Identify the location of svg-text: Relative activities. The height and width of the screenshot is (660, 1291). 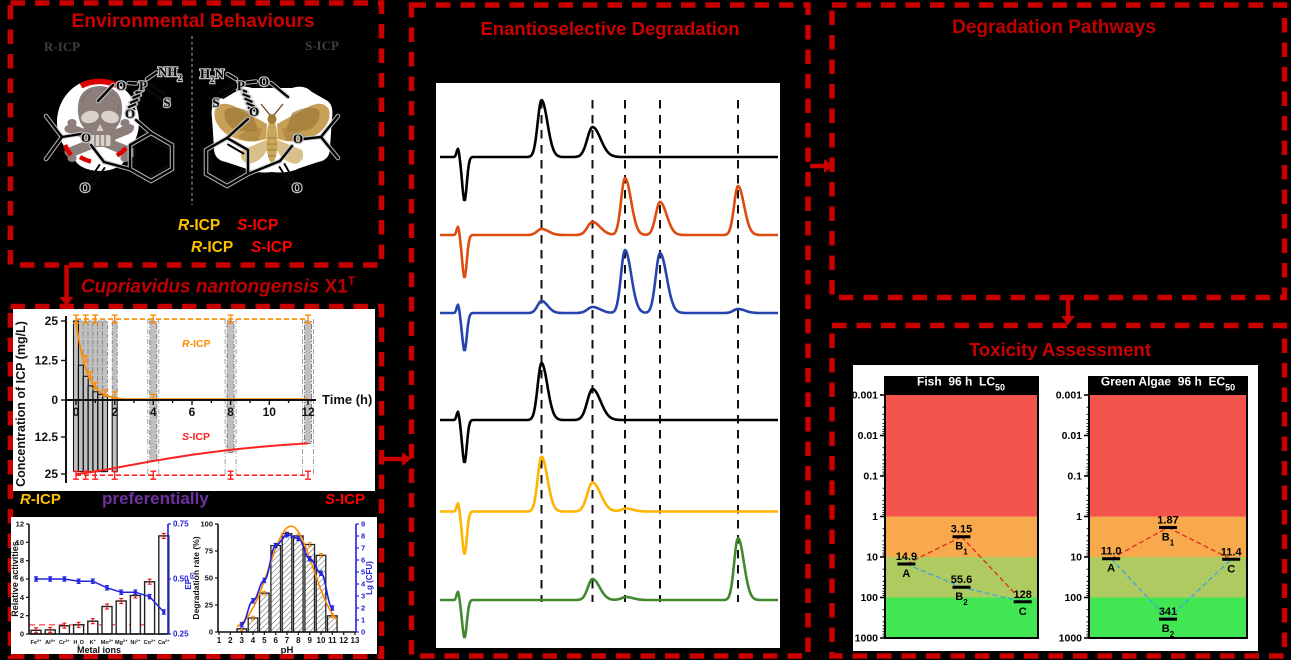
(15, 579).